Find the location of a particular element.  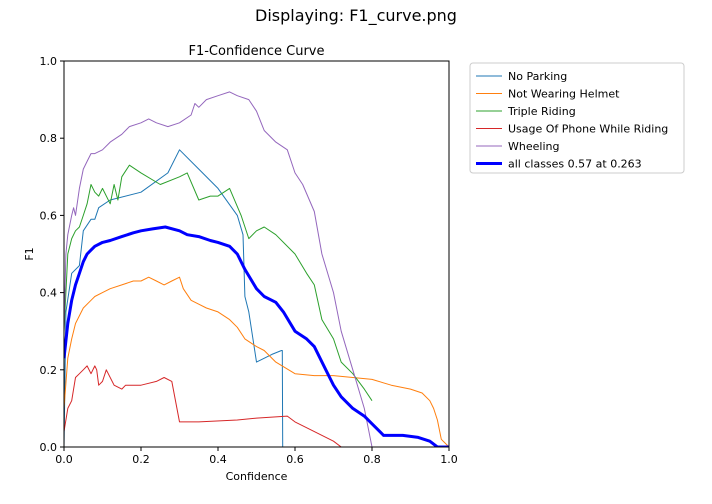

x-tick-label: 0.2 is located at coordinates (141, 459).